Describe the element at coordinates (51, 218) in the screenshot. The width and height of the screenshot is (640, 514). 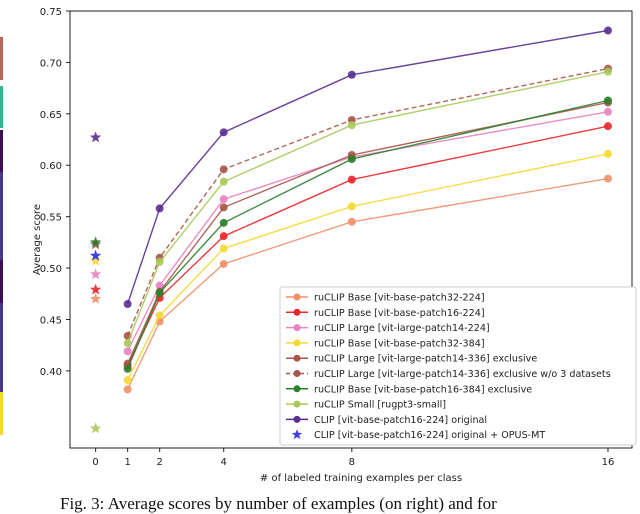
I see `y-tick-label: 0.55` at that location.